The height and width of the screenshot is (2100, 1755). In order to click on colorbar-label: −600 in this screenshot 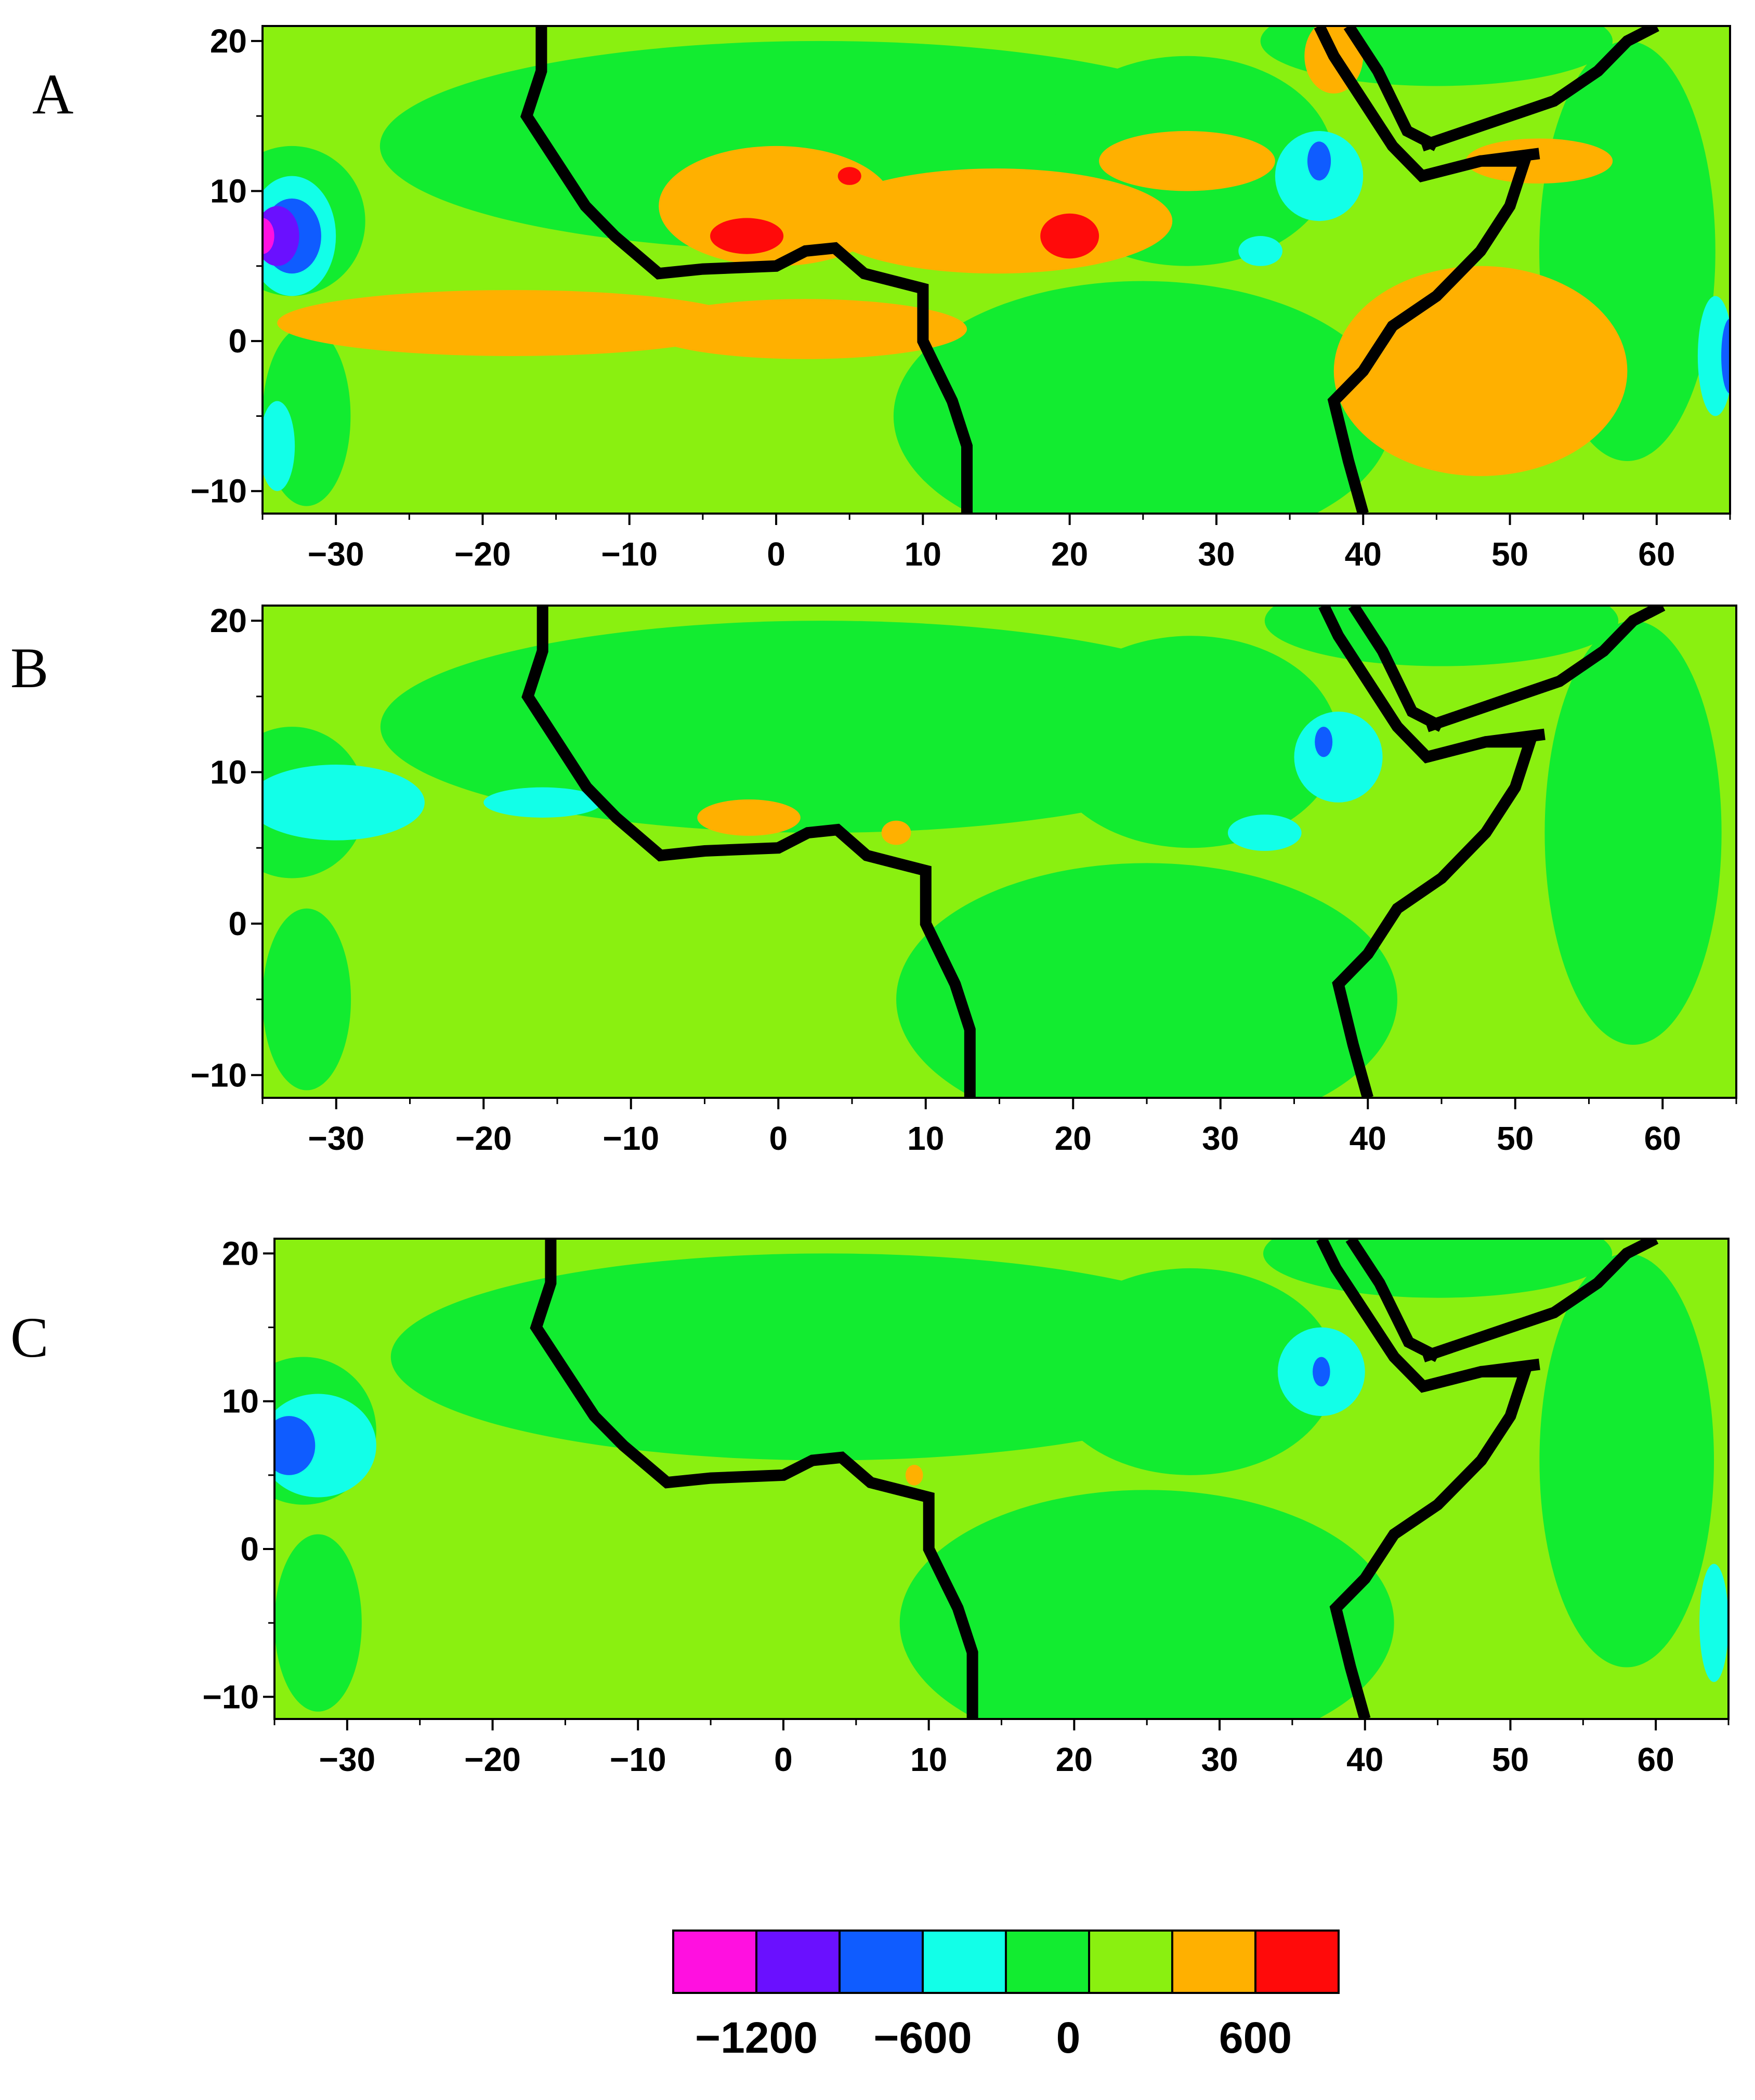, I will do `click(922, 2038)`.